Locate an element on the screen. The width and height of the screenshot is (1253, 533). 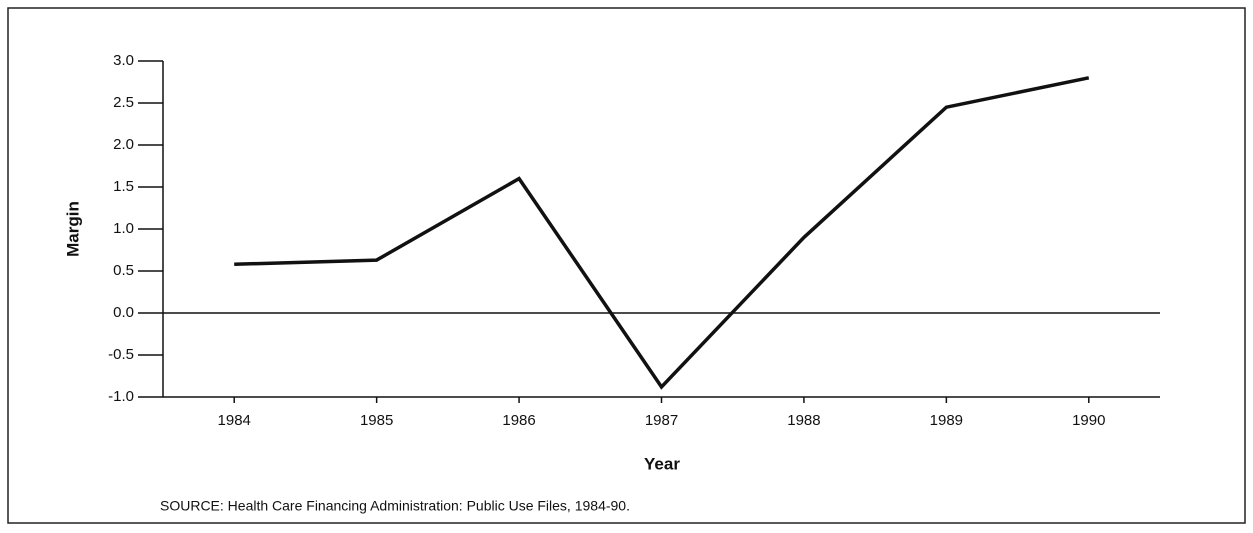
y-tick-label: 1.0 is located at coordinates (123, 228).